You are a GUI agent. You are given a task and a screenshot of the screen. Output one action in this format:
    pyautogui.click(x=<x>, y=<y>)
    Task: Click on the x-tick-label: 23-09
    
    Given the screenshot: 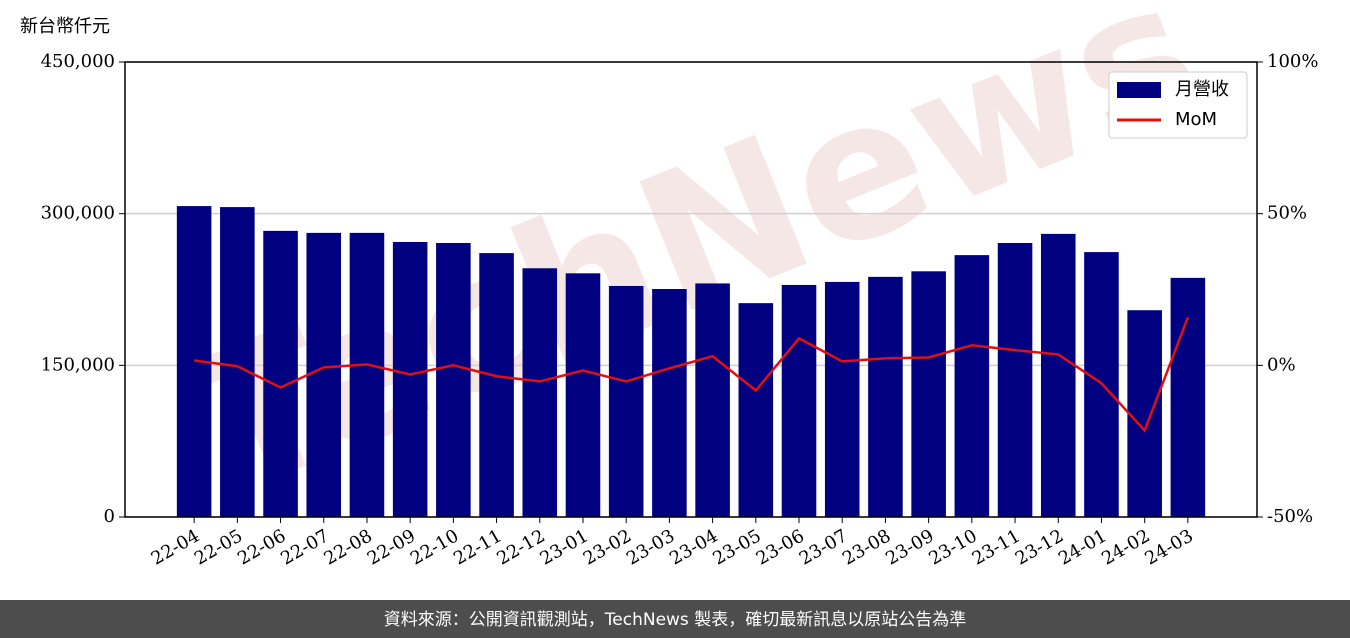 What is the action you would take?
    pyautogui.click(x=909, y=547)
    